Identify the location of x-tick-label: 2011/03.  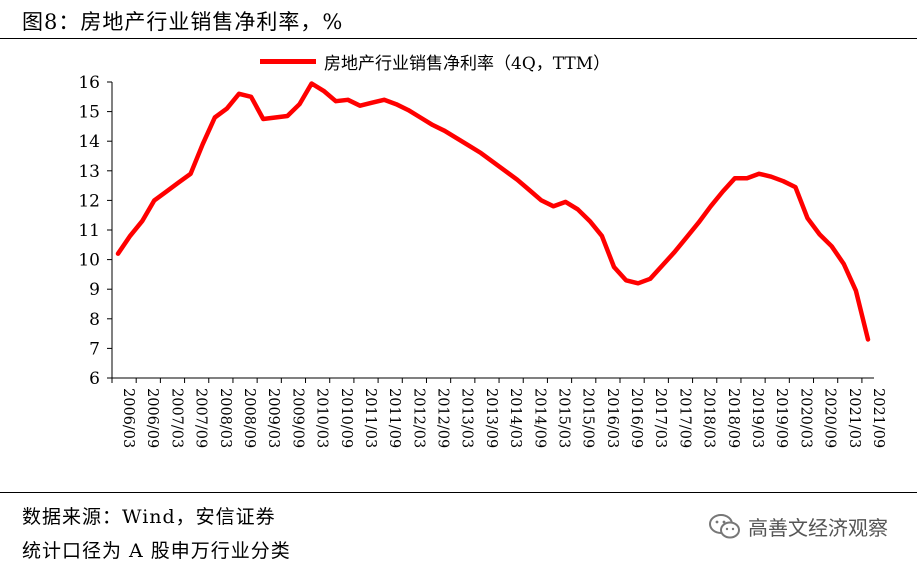
(370, 418).